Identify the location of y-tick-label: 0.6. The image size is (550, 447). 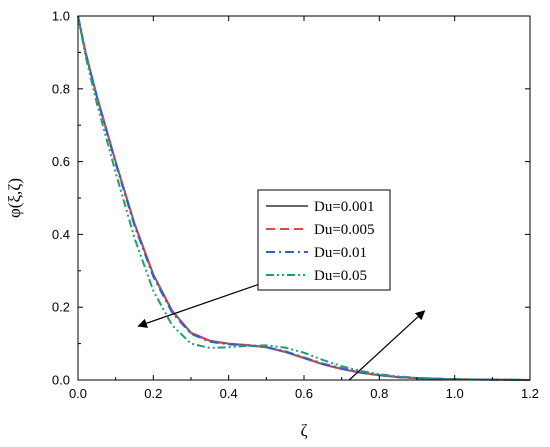
(61, 161).